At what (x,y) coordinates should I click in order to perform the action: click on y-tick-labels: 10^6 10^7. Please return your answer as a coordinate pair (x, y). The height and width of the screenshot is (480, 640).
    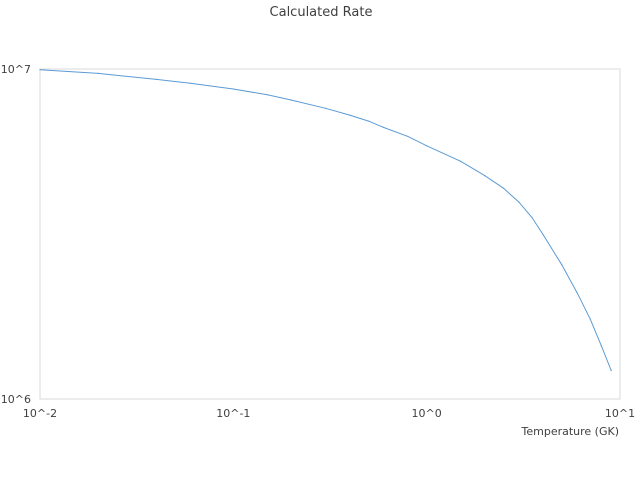
    Looking at the image, I should click on (16, 234).